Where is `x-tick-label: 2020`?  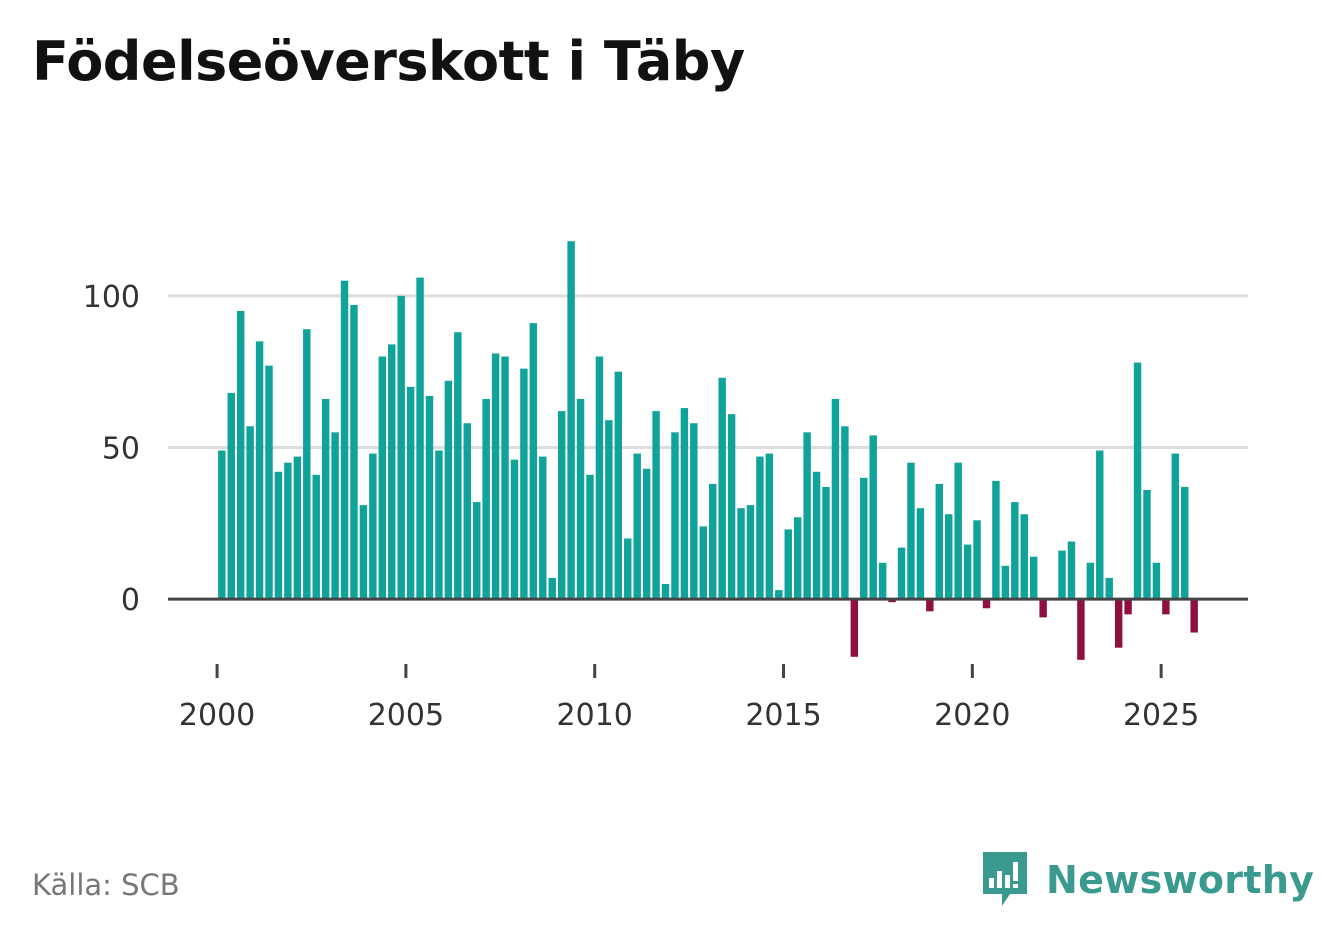
x-tick-label: 2020 is located at coordinates (972, 715).